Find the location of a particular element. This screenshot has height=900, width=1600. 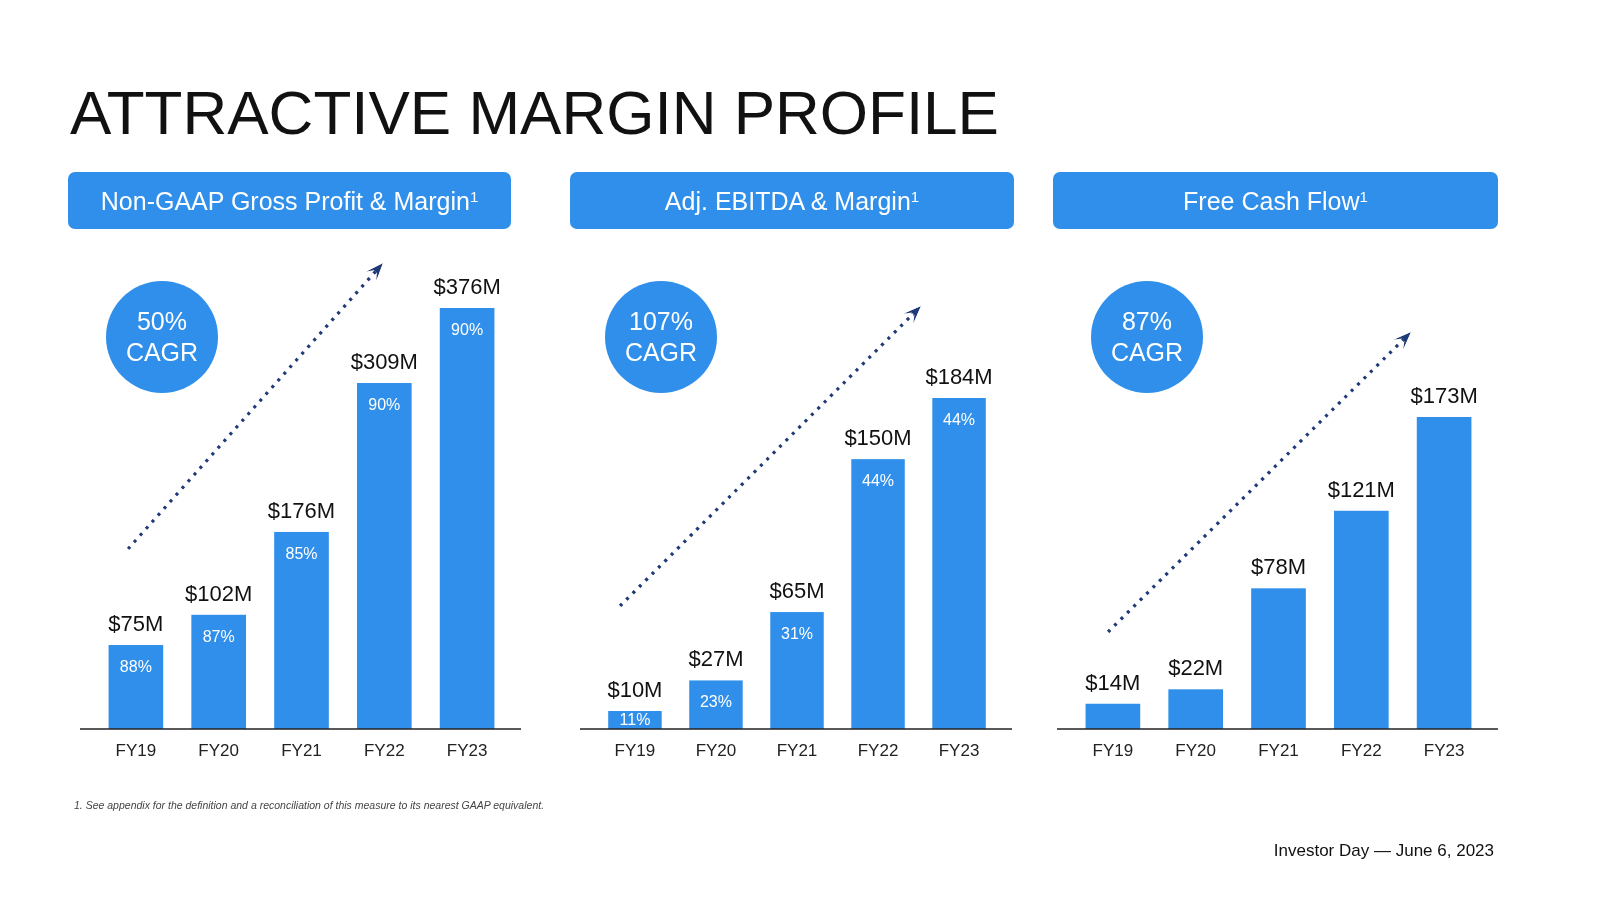

data-label: $176M is located at coordinates (301, 510).